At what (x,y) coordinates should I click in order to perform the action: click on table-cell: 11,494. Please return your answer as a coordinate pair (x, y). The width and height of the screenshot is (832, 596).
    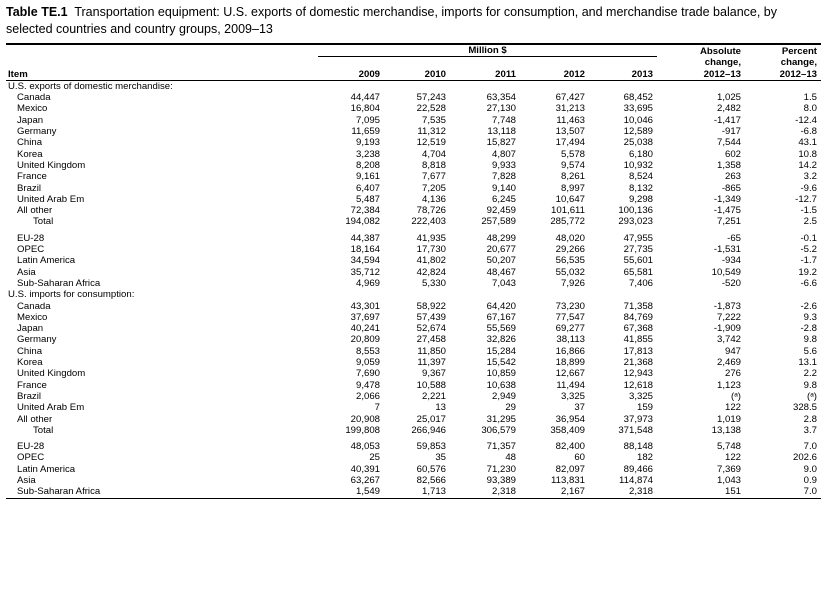
    Looking at the image, I should click on (570, 385).